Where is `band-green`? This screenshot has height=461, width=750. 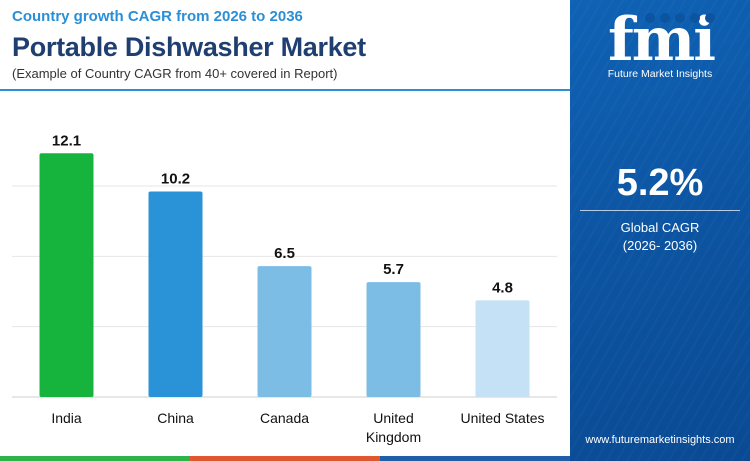 band-green is located at coordinates (95, 458).